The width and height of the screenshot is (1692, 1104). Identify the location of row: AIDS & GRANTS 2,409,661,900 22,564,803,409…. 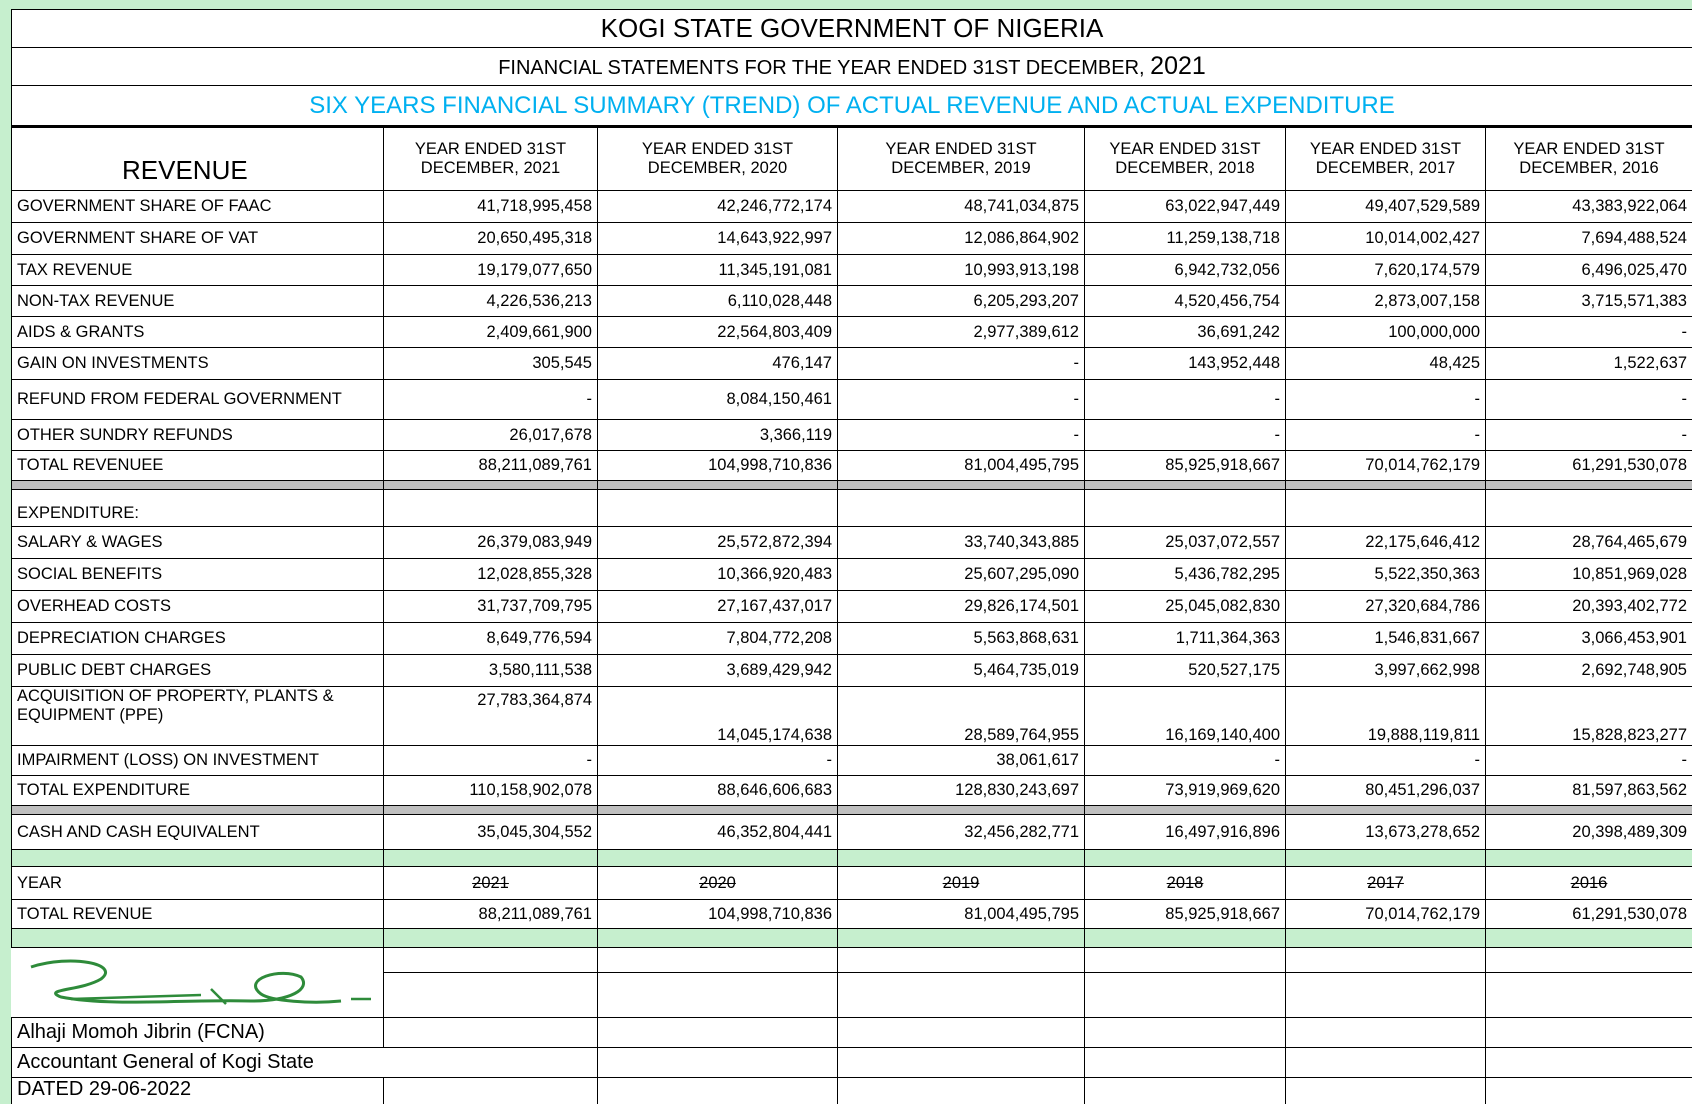
(851, 332).